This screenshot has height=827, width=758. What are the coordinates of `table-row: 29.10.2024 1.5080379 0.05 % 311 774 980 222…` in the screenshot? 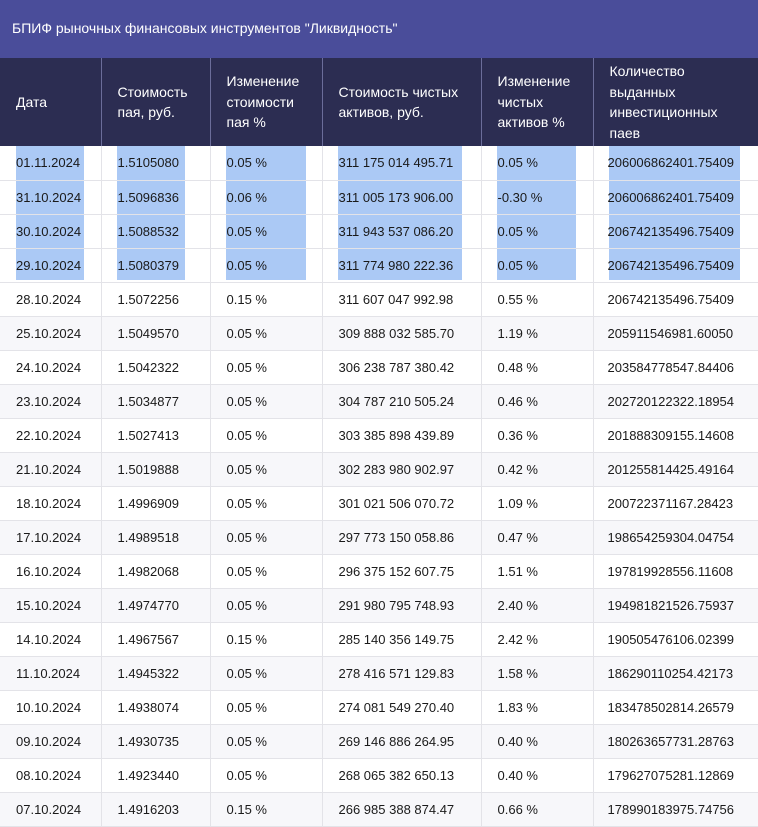 It's located at (379, 265).